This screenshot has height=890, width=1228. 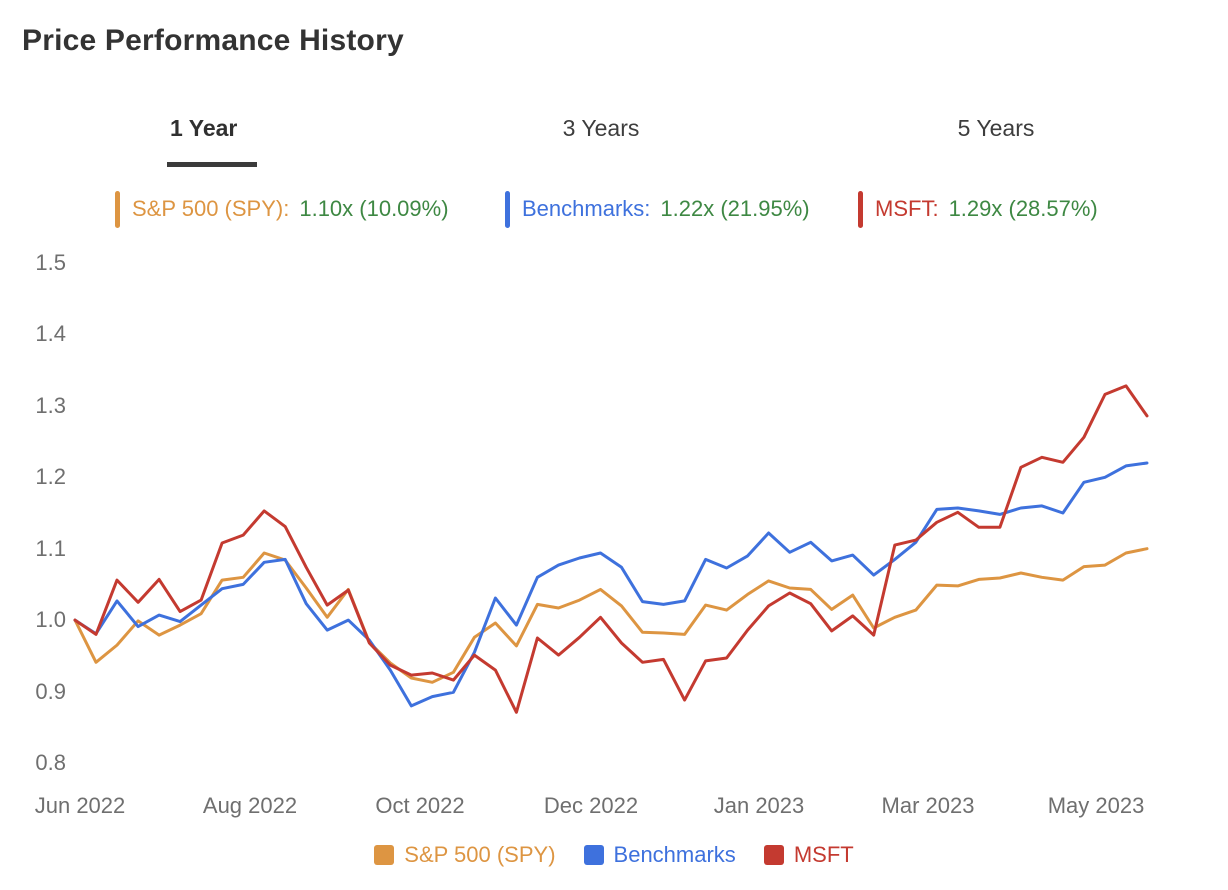 What do you see at coordinates (50, 334) in the screenshot?
I see `y-axis-tick: 1.4` at bounding box center [50, 334].